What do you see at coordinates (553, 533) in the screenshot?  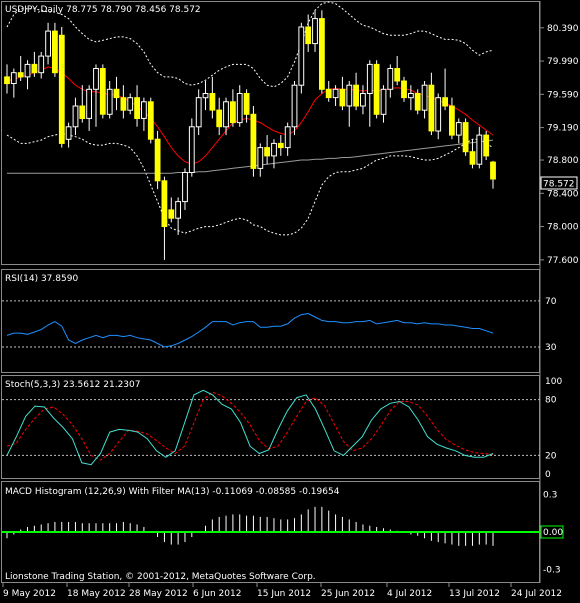 I see `macd-tick-label: 0.00` at bounding box center [553, 533].